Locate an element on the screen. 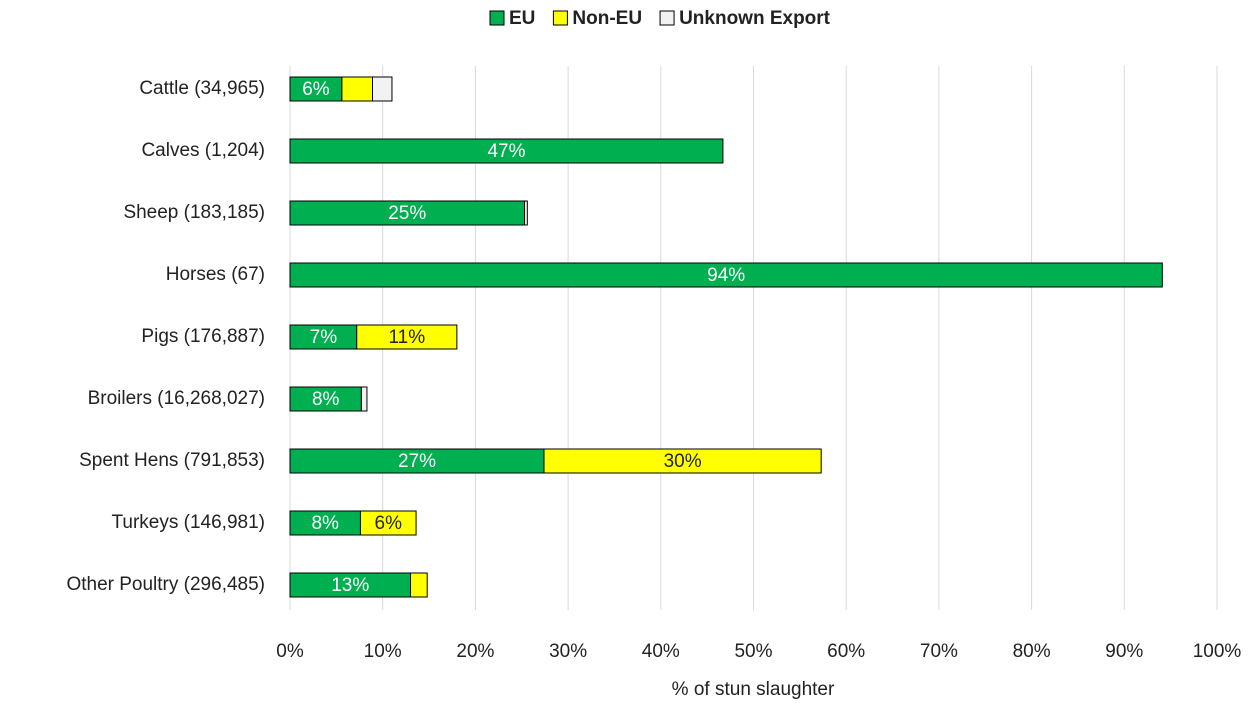 This screenshot has width=1259, height=708. data-label: 27% is located at coordinates (417, 461).